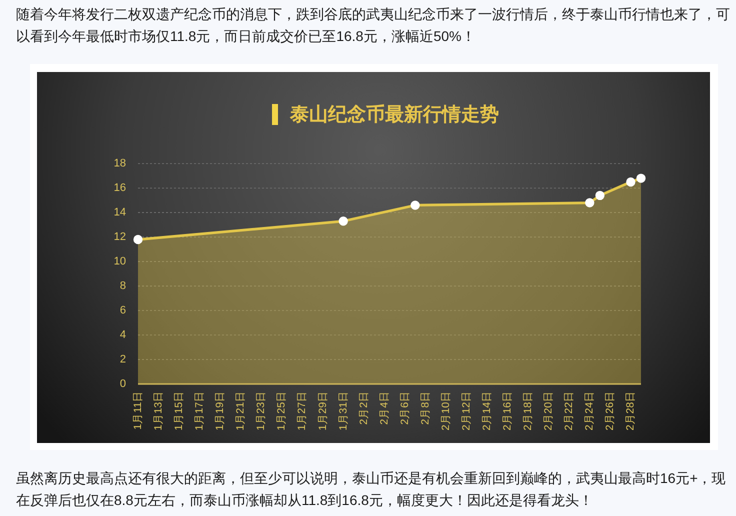  What do you see at coordinates (394, 115) in the screenshot?
I see `title: 泰山纪念币最新行情走势` at bounding box center [394, 115].